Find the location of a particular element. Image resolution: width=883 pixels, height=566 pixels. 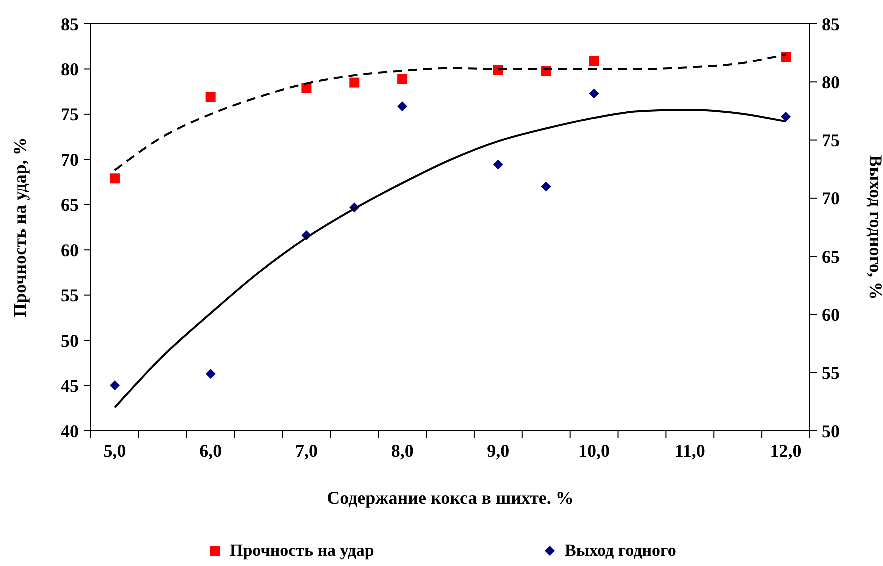

y-tick-label: 60 is located at coordinates (70, 250).